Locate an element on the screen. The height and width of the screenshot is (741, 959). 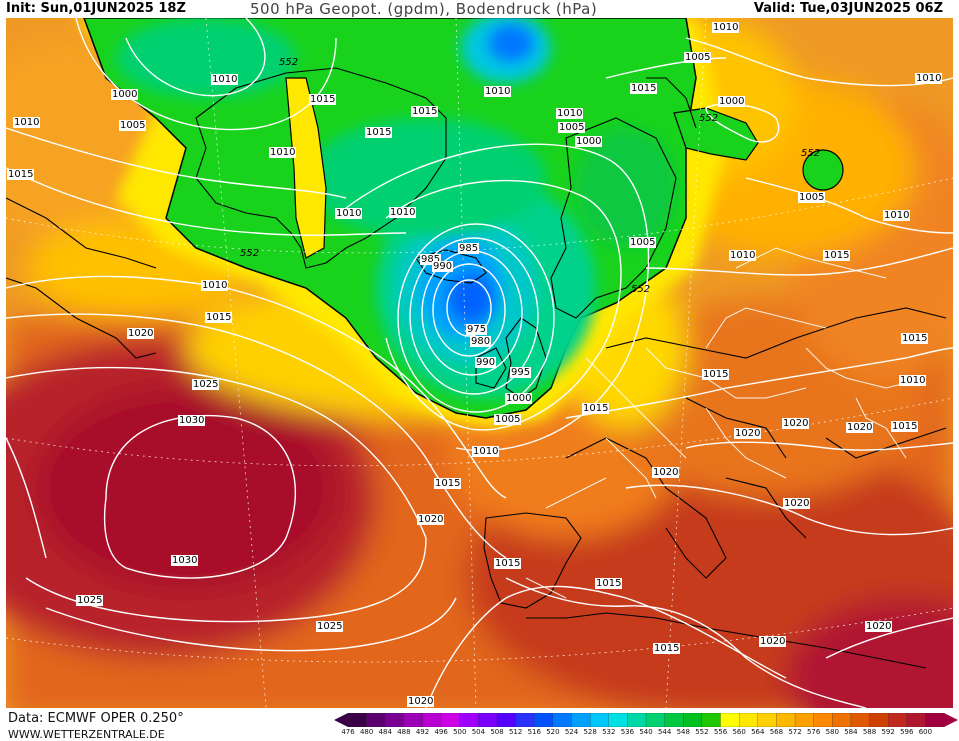
legend-tick-label: 600 is located at coordinates (925, 732).